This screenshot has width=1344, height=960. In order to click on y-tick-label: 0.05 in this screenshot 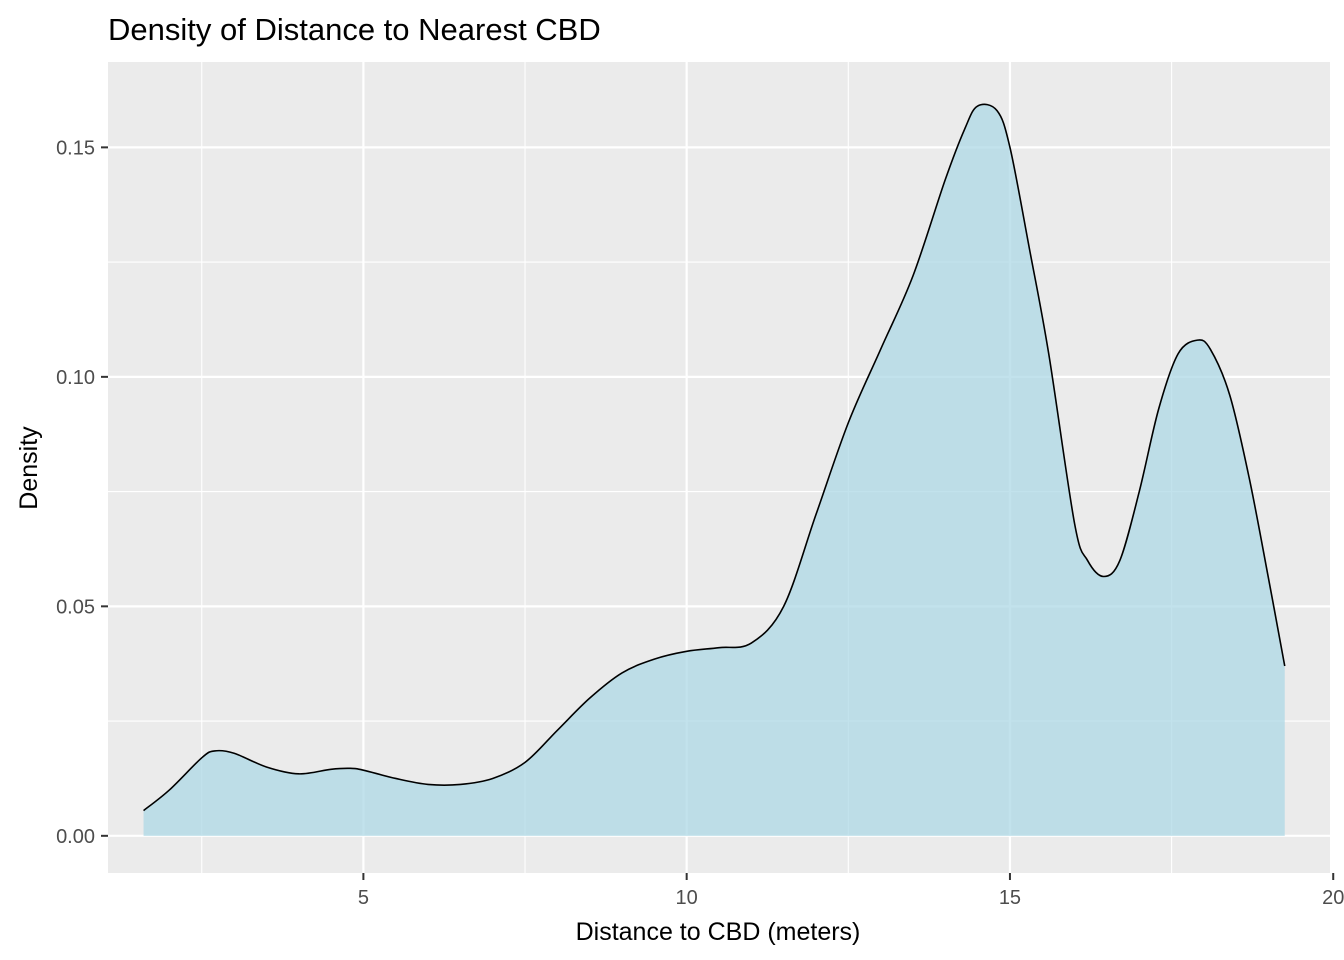, I will do `click(75, 607)`.